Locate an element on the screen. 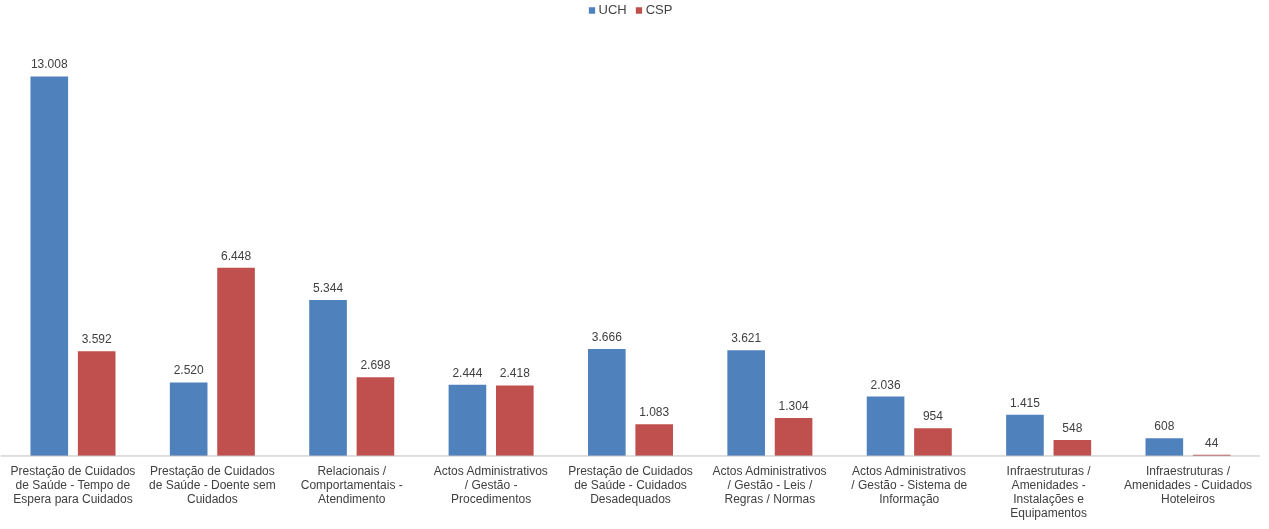 Image resolution: width=1269 pixels, height=529 pixels. data-label: 2.444 is located at coordinates (467, 372).